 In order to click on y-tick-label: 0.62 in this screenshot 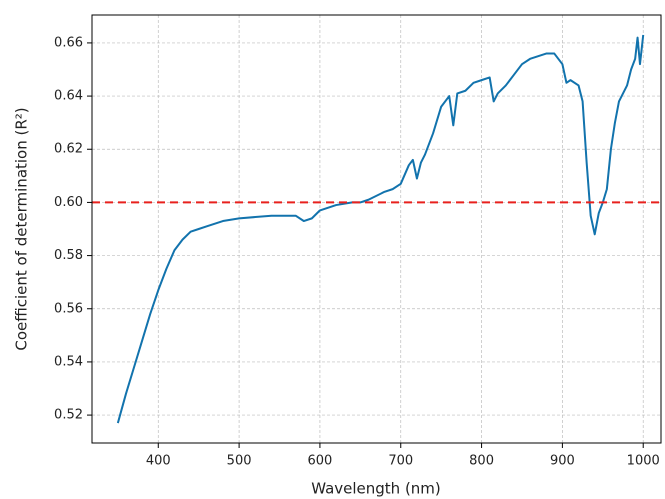, I will do `click(68, 149)`.